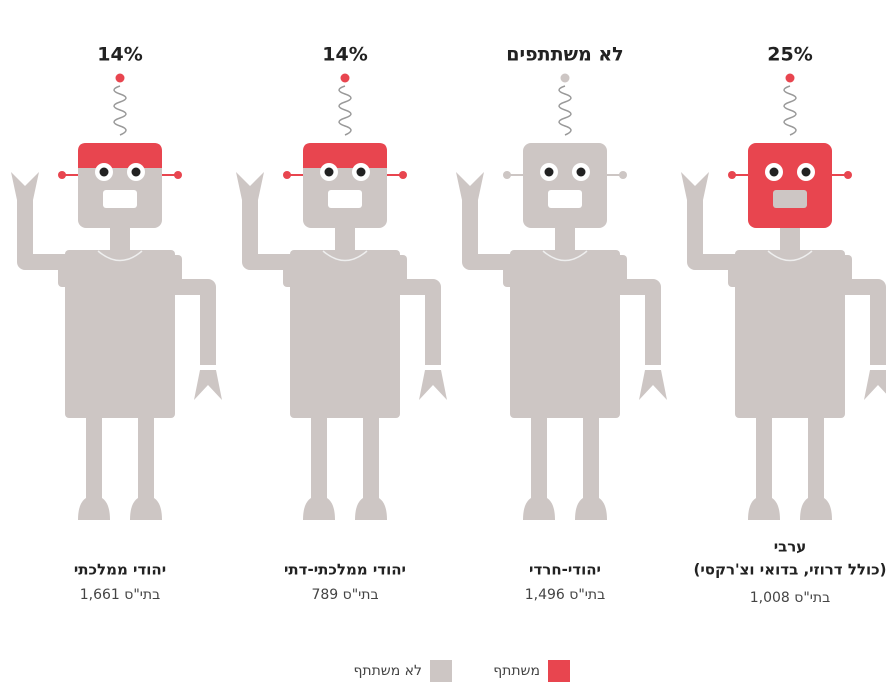 The height and width of the screenshot is (690, 886). What do you see at coordinates (789, 55) in the screenshot?
I see `robot-top-label: 25%` at bounding box center [789, 55].